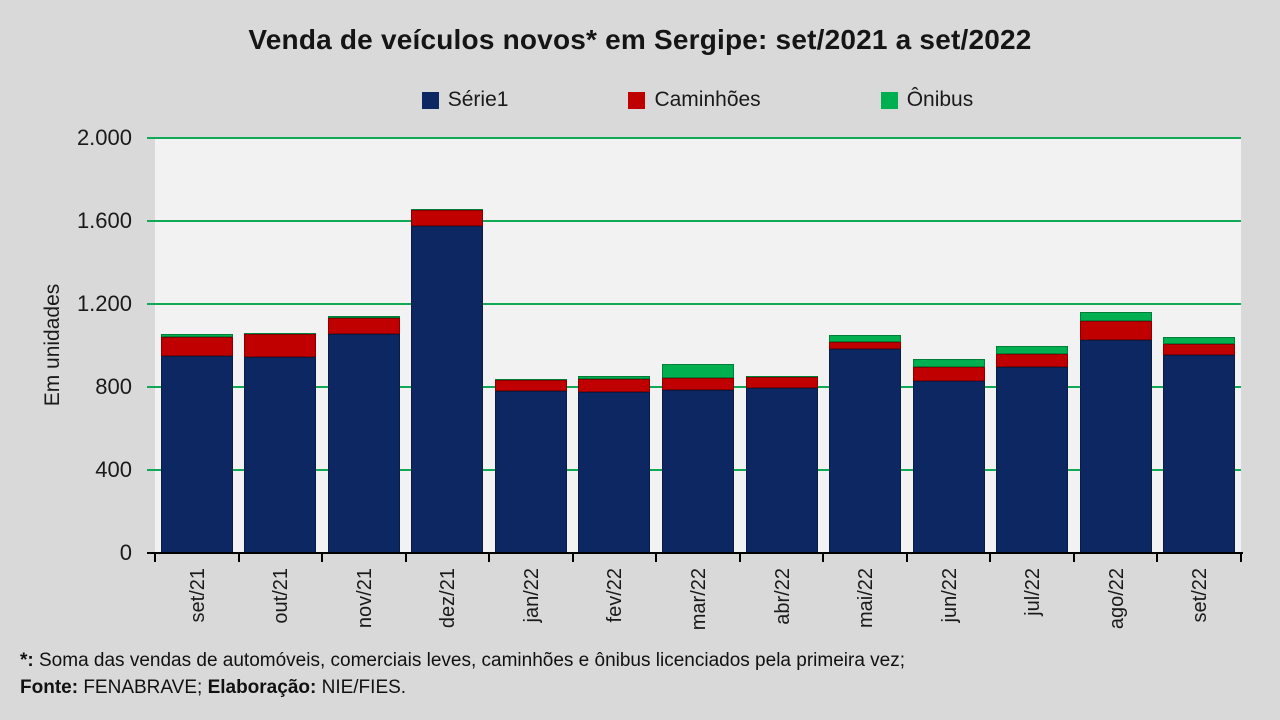 This screenshot has height=720, width=1280. I want to click on y-tick-label-1600: 1.600, so click(104, 220).